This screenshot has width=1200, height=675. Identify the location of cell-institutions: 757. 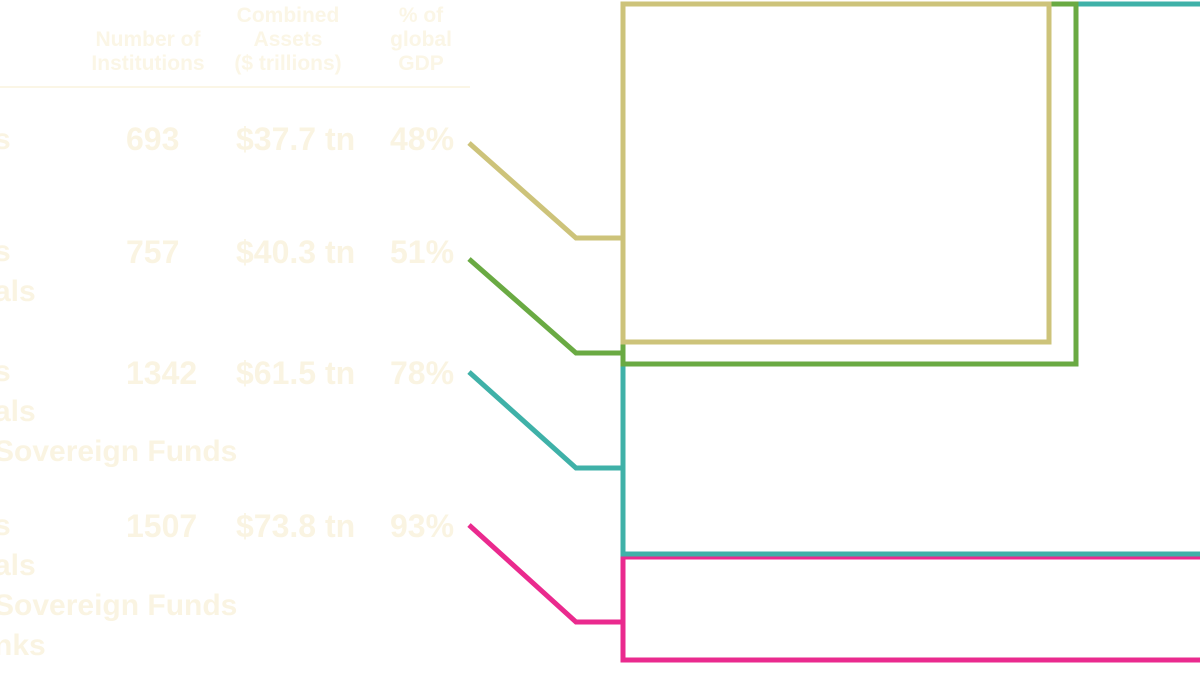
(153, 252).